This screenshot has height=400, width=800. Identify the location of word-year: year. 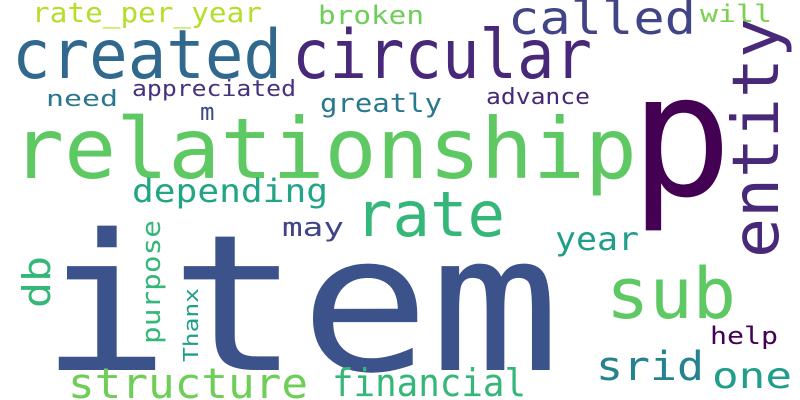
(597, 239).